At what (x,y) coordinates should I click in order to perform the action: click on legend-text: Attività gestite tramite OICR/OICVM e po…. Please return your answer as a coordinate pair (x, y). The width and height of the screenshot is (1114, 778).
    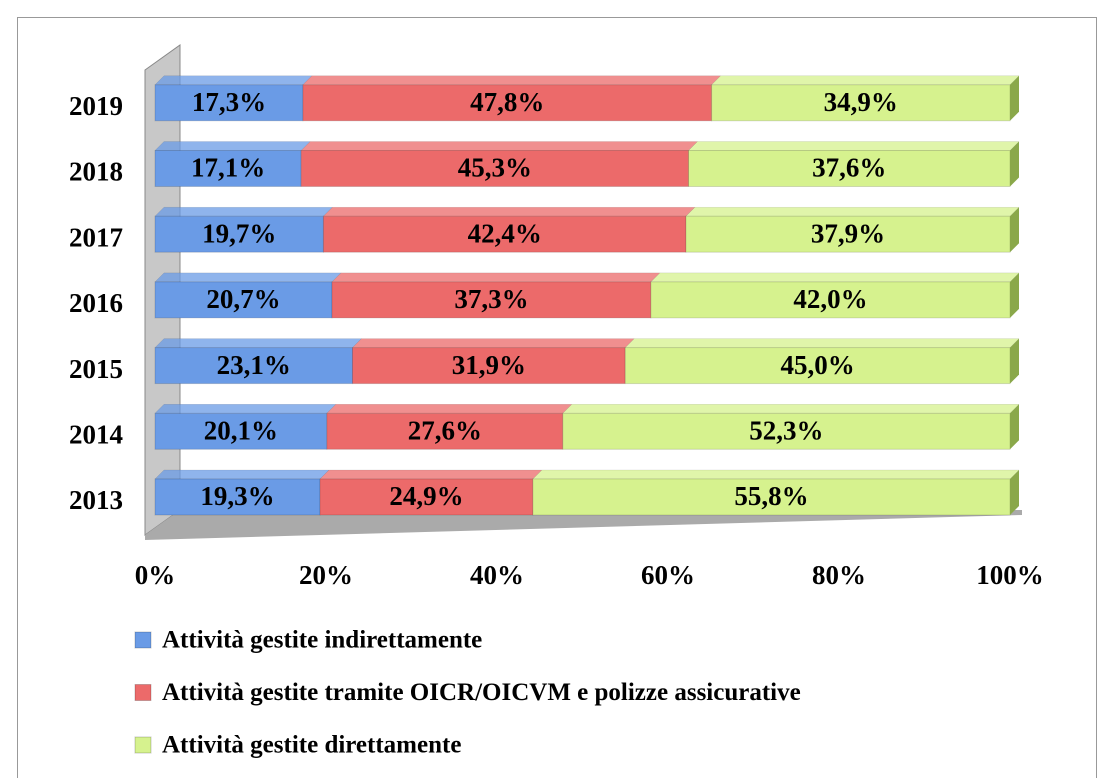
    Looking at the image, I should click on (481, 692).